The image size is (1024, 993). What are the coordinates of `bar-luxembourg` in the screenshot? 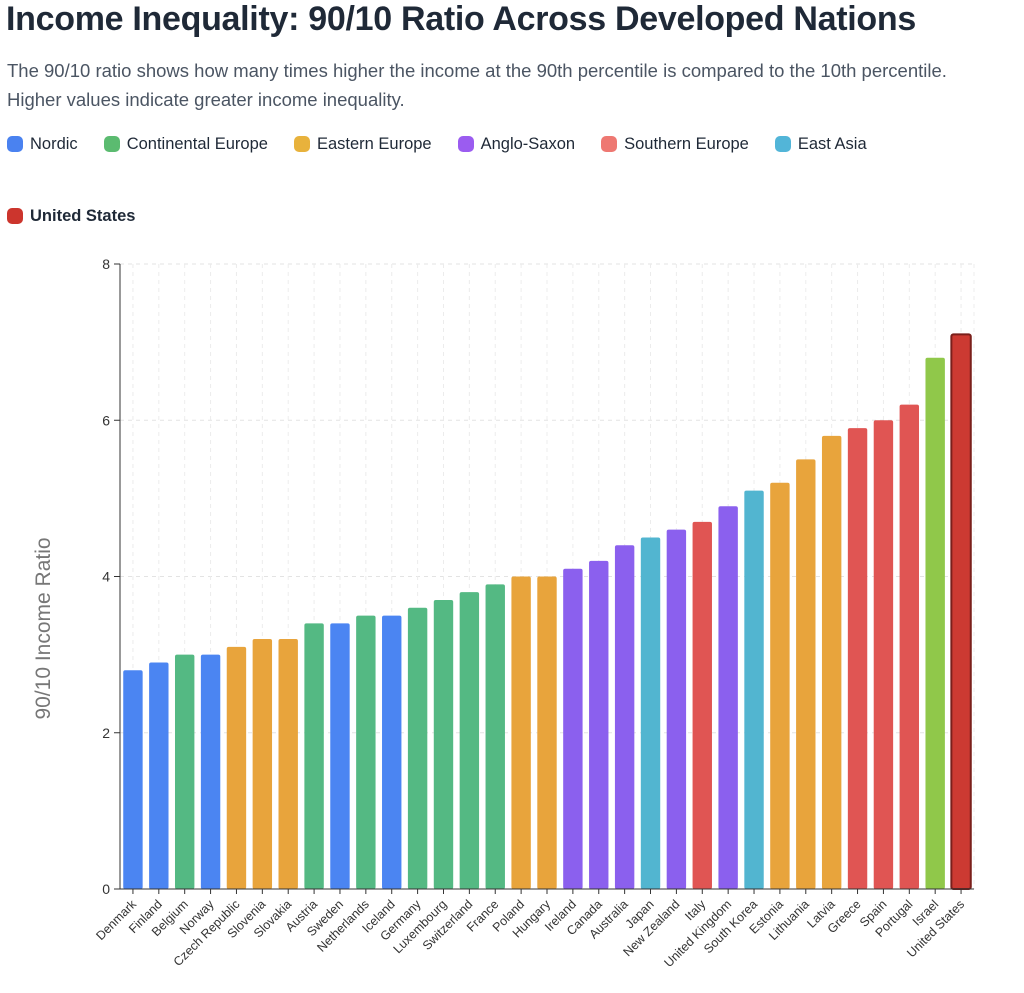 It's located at (443, 744).